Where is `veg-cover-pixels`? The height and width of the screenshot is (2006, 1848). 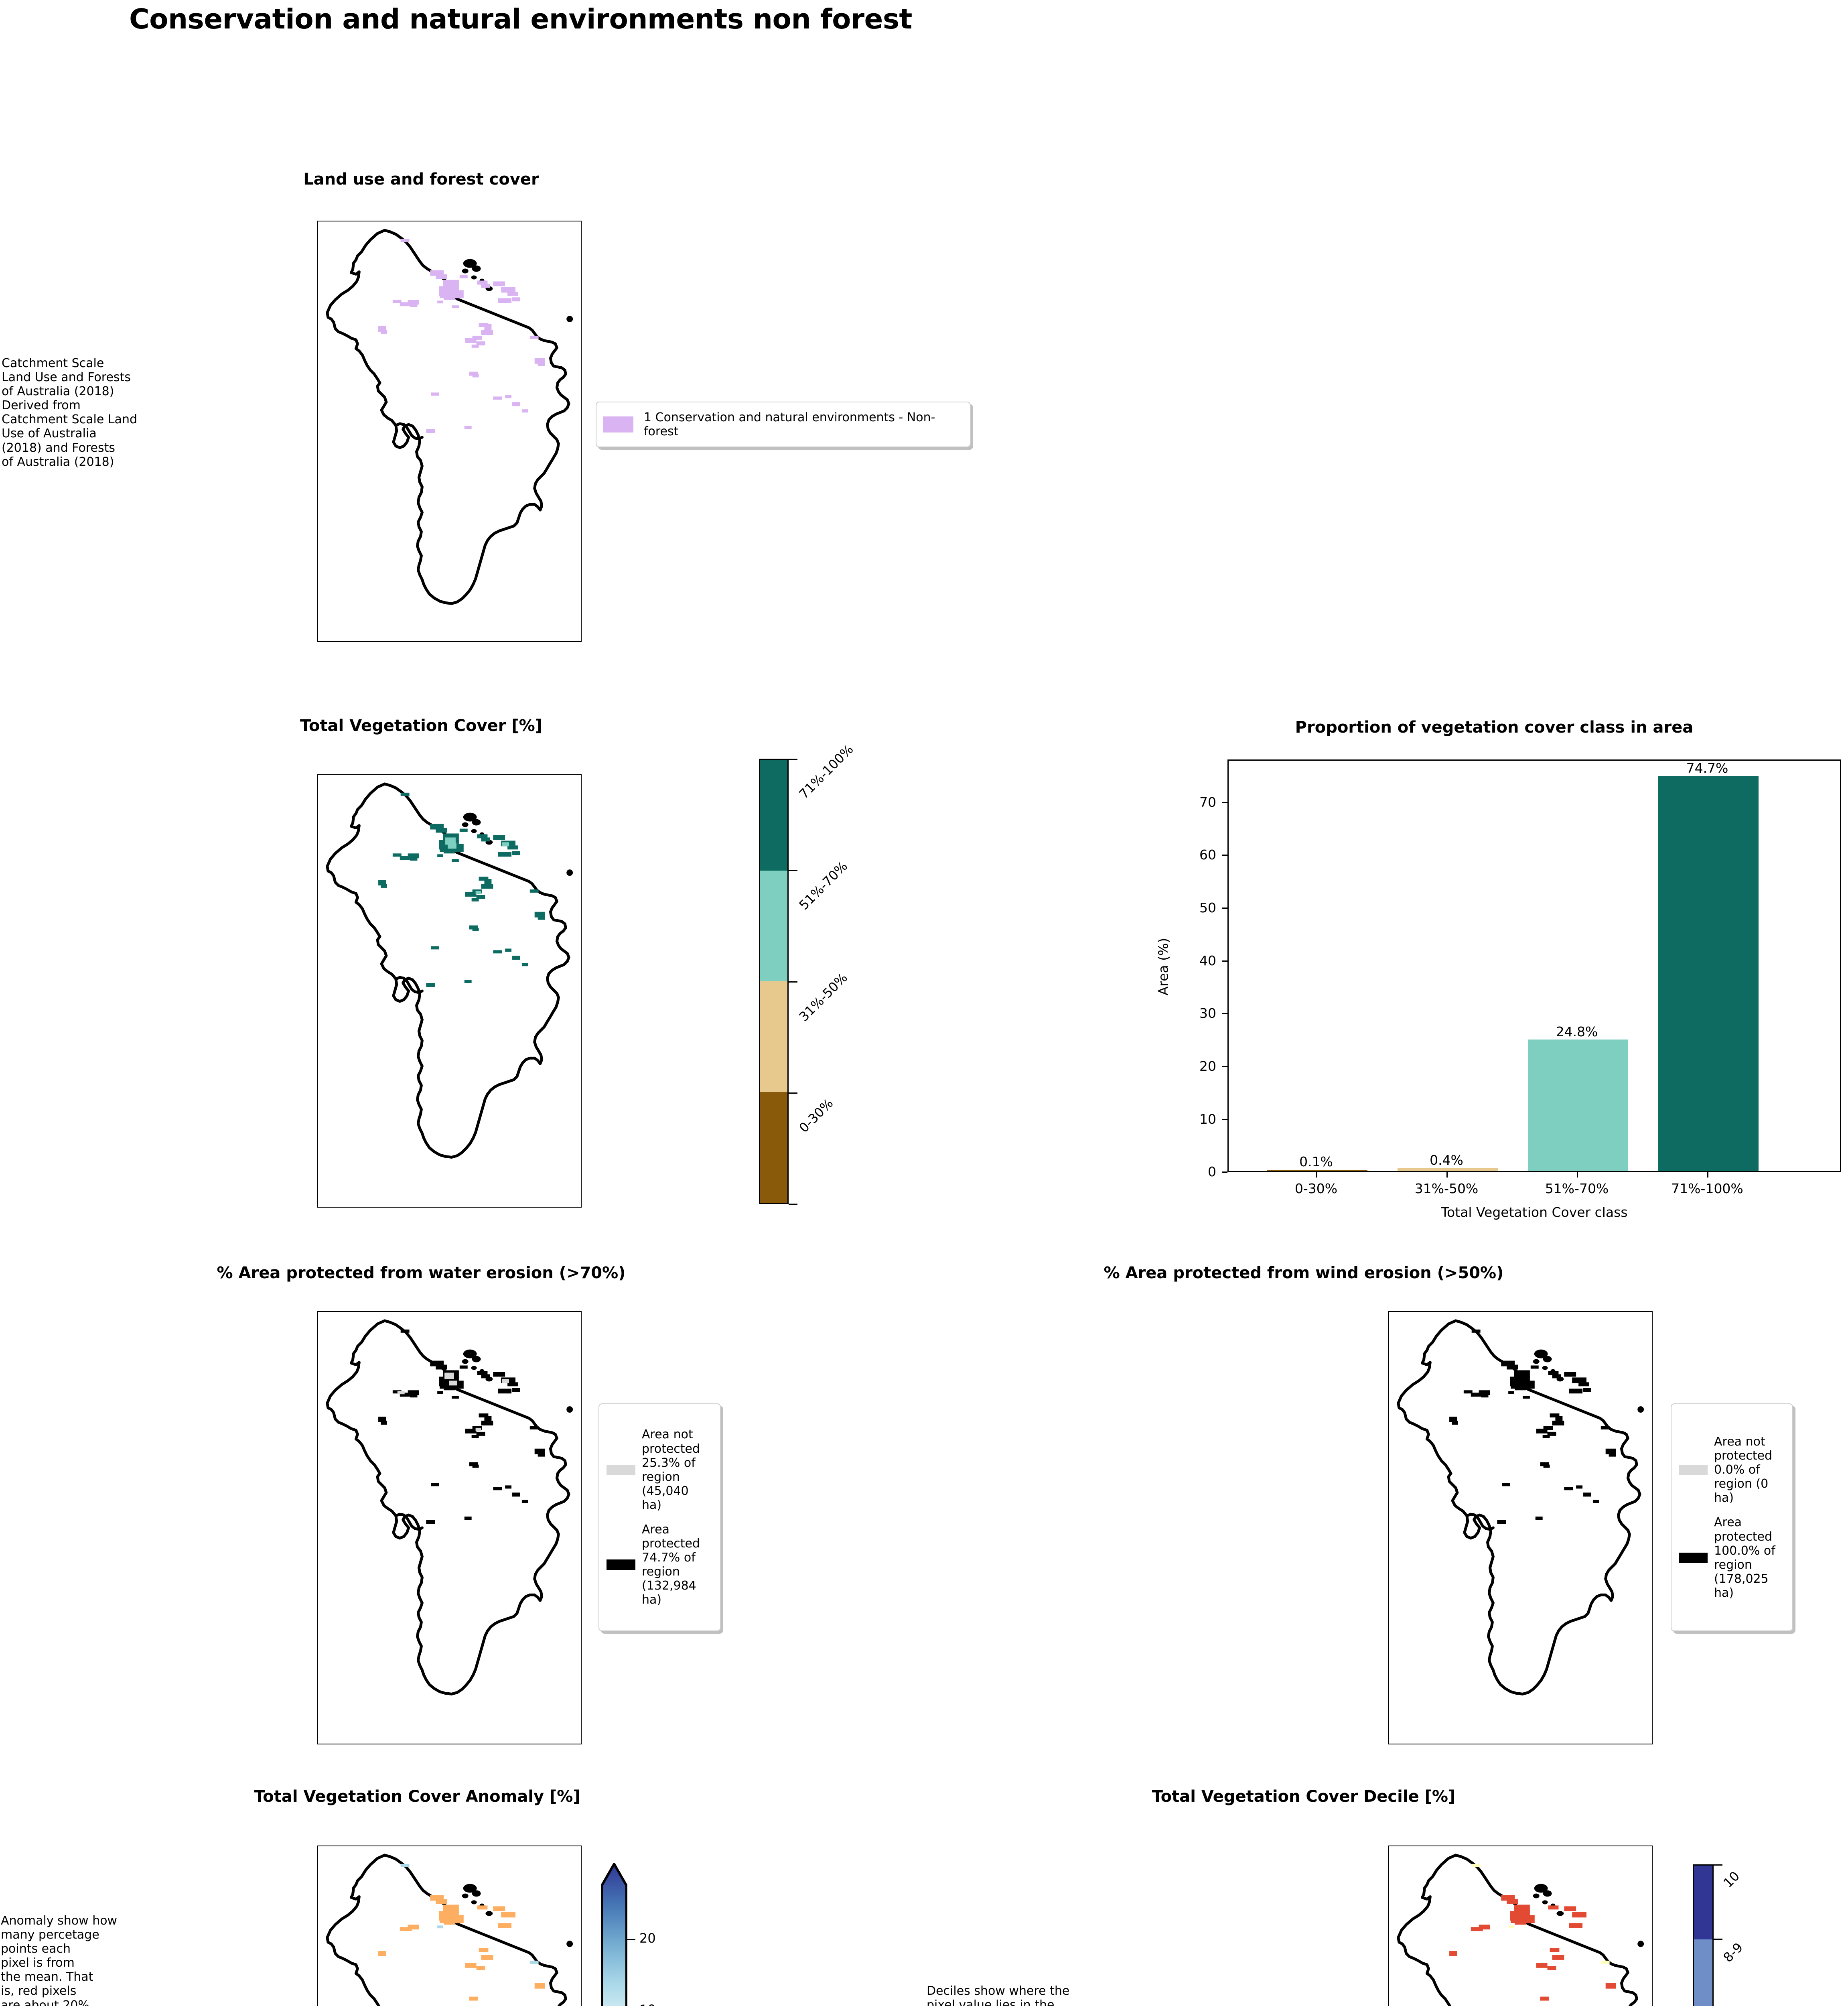
veg-cover-pixels is located at coordinates (461, 889).